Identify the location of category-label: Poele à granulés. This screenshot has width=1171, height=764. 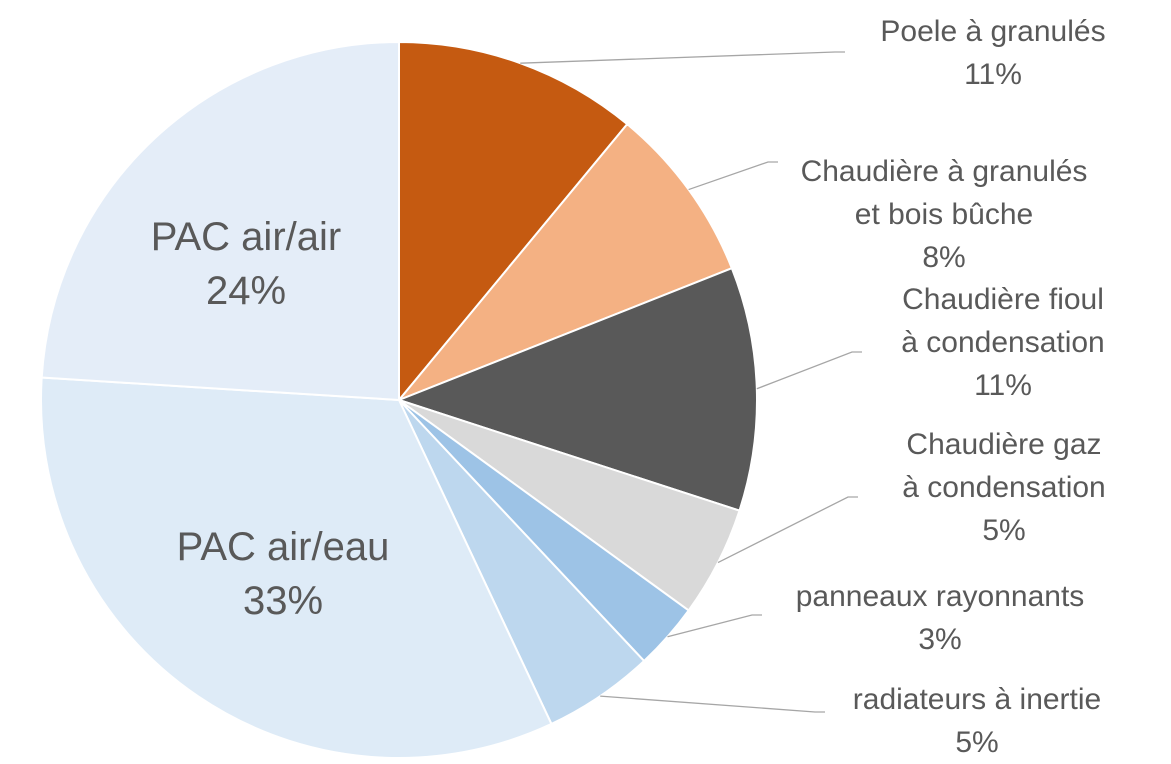
(993, 31).